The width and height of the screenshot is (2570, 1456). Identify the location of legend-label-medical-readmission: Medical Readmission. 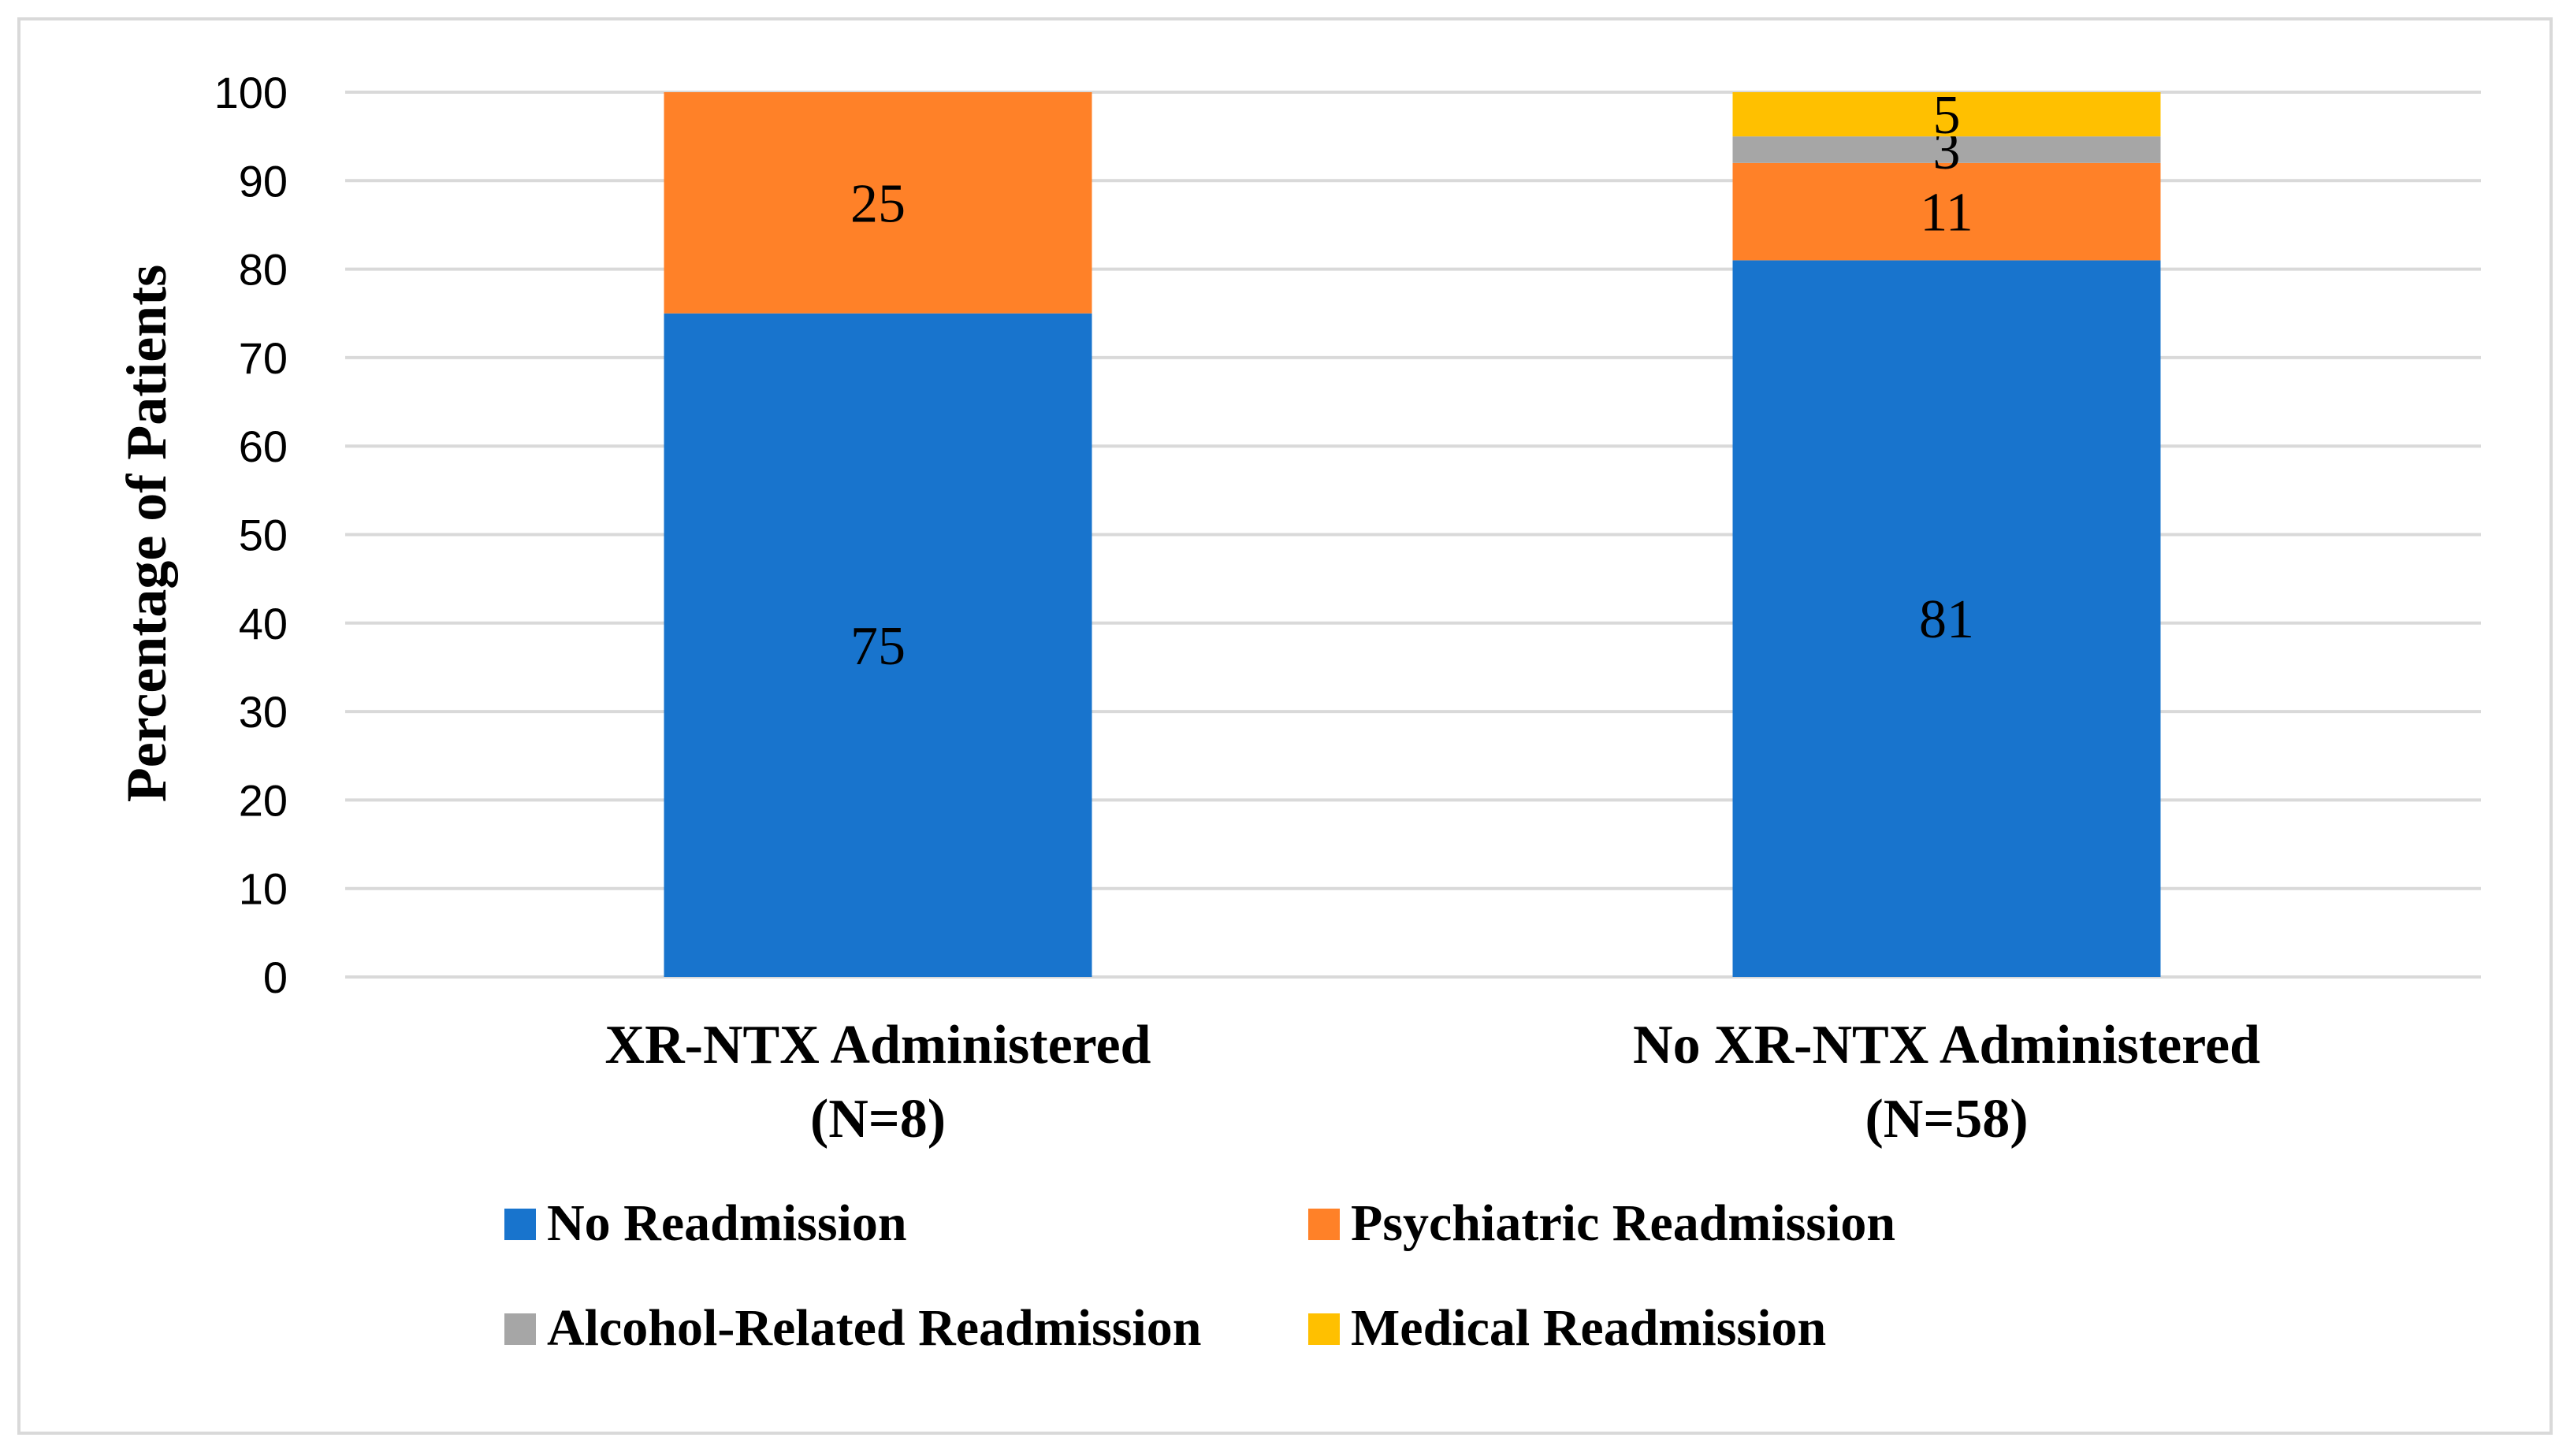
(1588, 1328).